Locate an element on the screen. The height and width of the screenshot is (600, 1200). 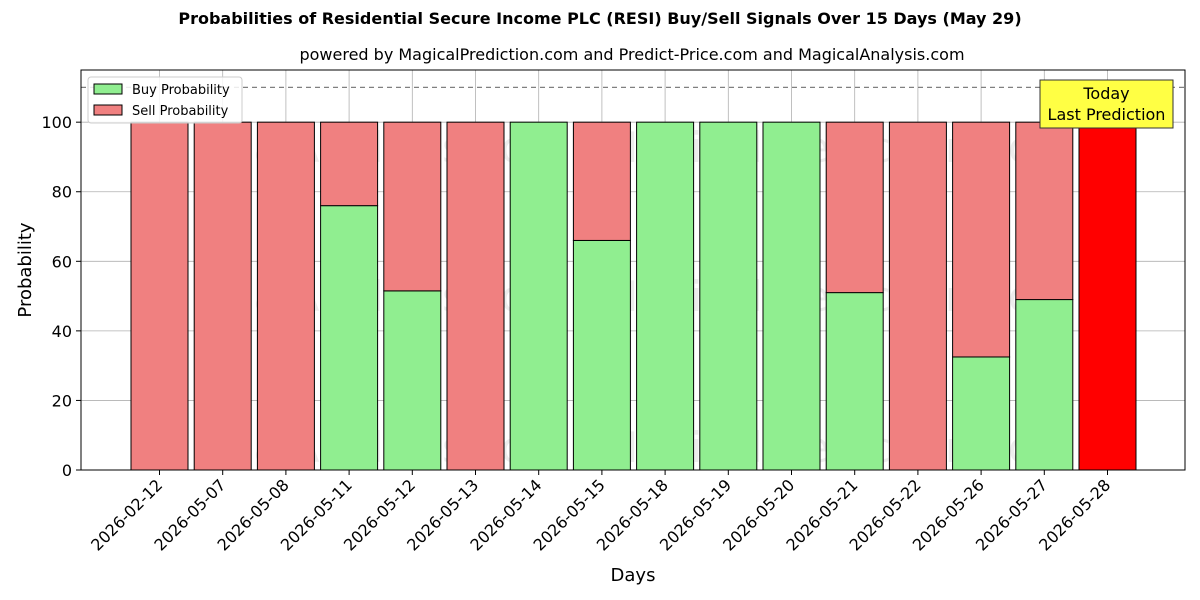
legend-box is located at coordinates (165, 100).